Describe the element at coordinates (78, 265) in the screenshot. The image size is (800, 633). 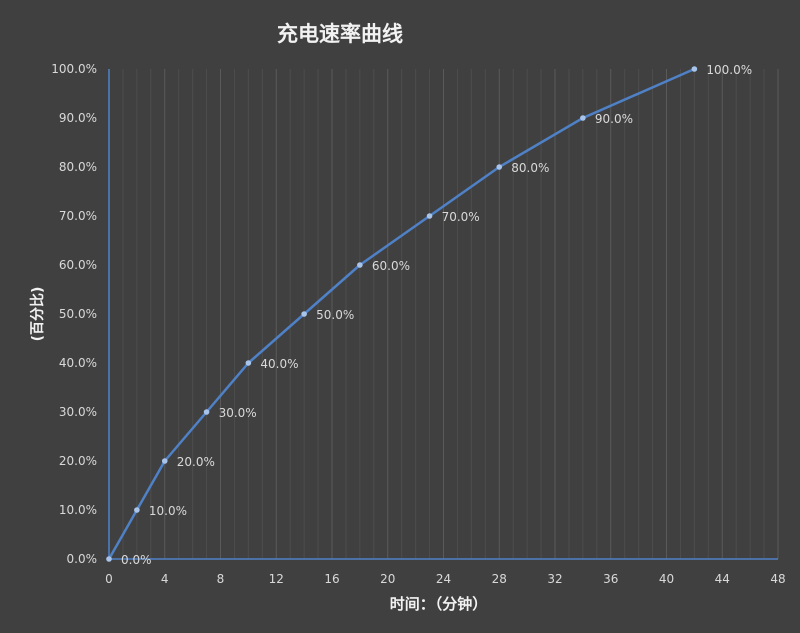
I see `y-tick-label: 60.0%` at that location.